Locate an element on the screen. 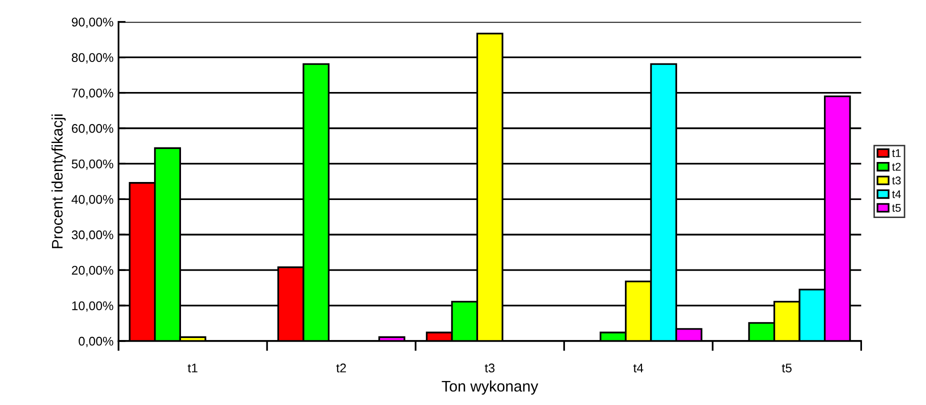 Image resolution: width=926 pixels, height=405 pixels. y-axis-title: Procent identyfikacji is located at coordinates (58, 181).